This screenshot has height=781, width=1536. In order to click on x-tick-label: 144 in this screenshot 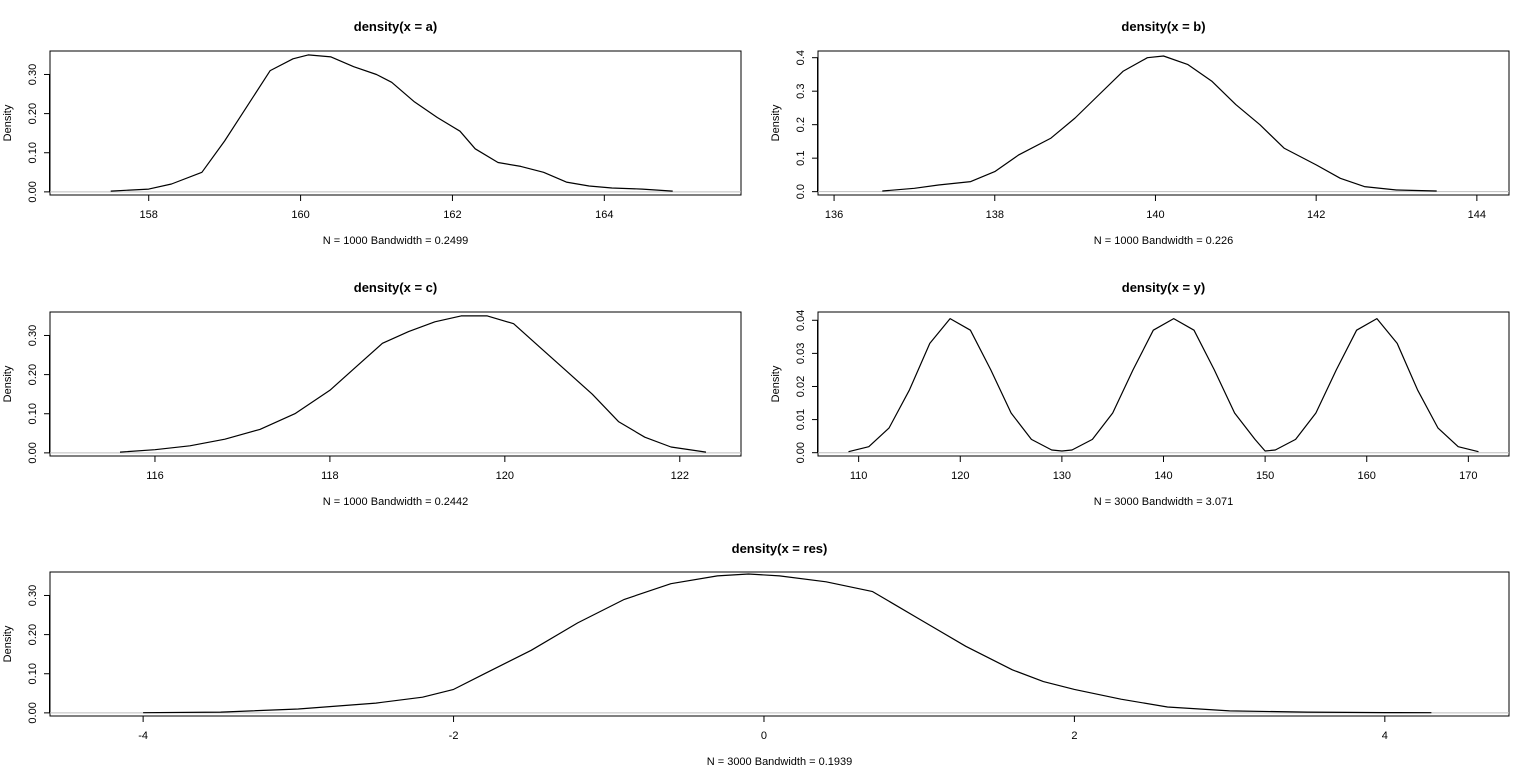, I will do `click(1477, 215)`.